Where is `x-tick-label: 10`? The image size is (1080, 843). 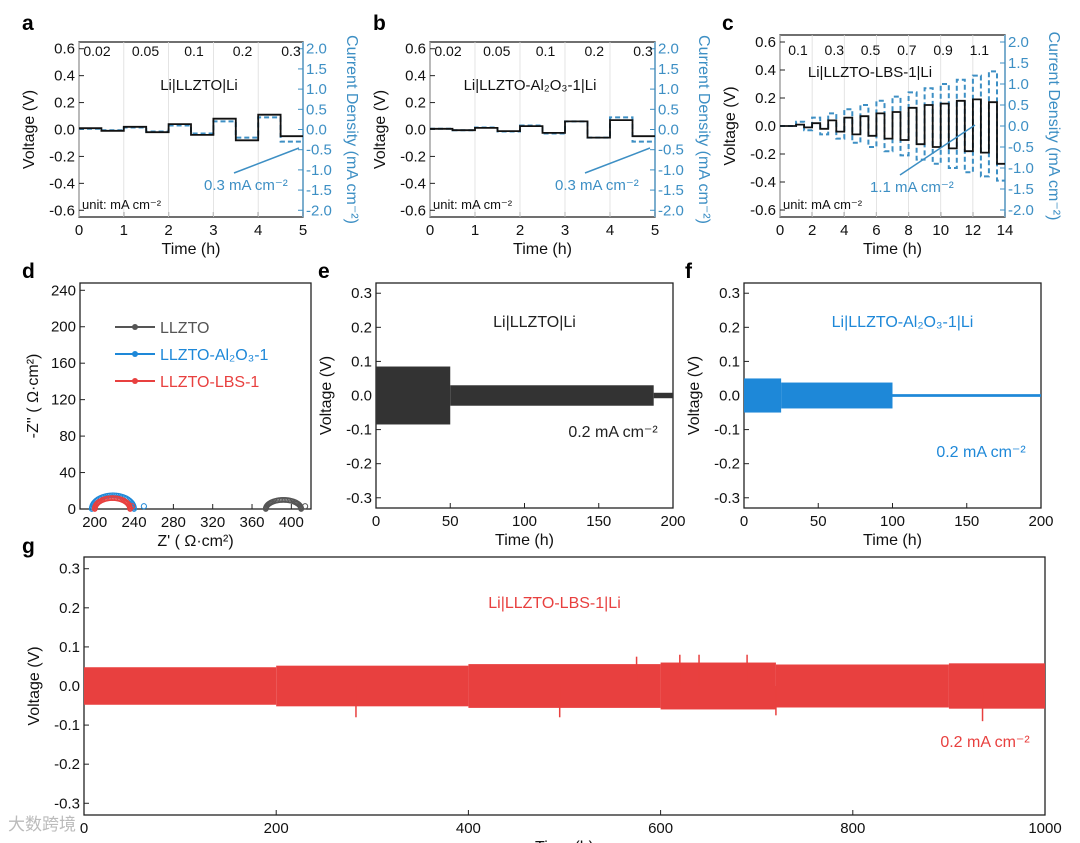 x-tick-label: 10 is located at coordinates (940, 230).